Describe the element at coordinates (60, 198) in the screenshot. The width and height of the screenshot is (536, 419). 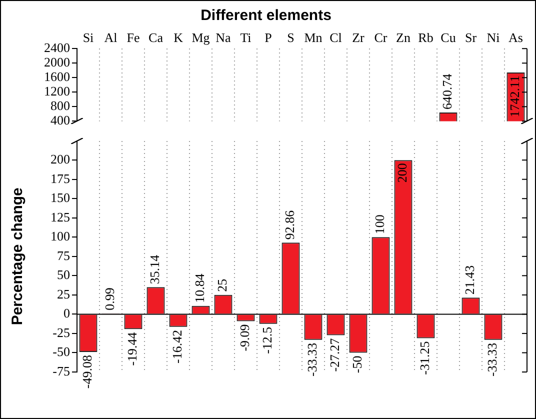
I see `y-tick-label: 150` at that location.